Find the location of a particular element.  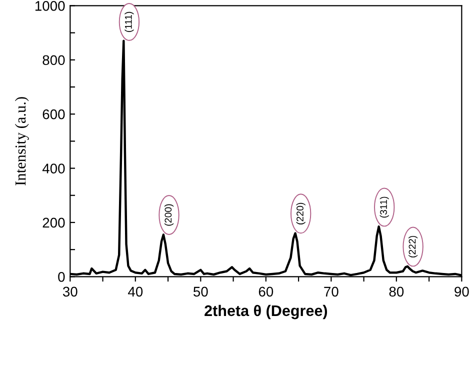

y-tick-label: 1000 is located at coordinates (50, 6).